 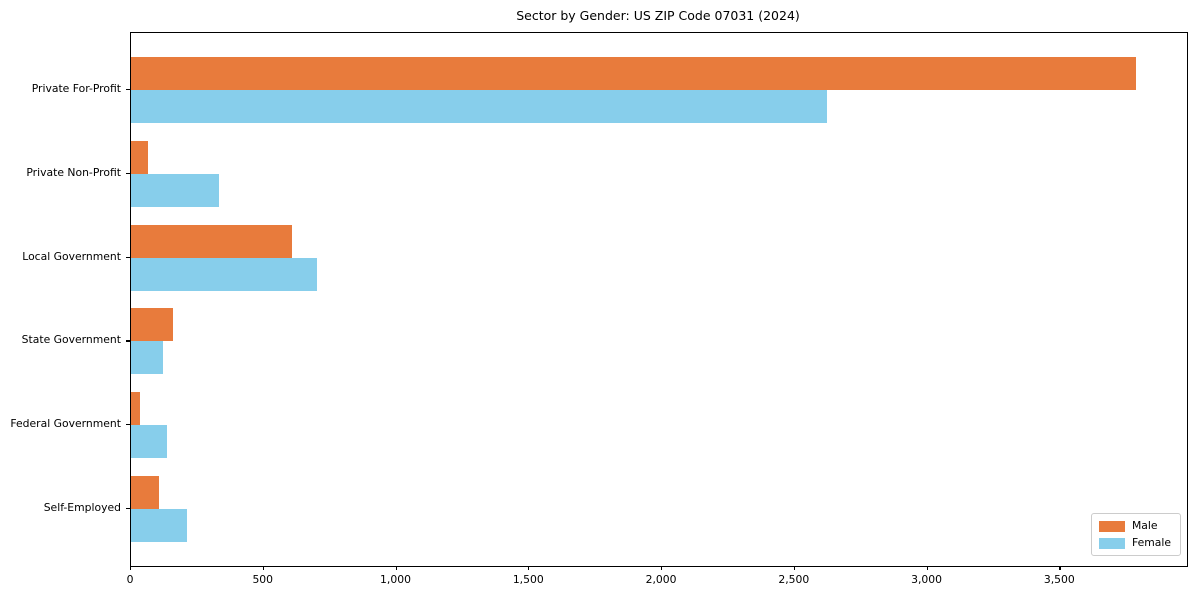 What do you see at coordinates (159, 525) in the screenshot?
I see `bar-female-self-employed` at bounding box center [159, 525].